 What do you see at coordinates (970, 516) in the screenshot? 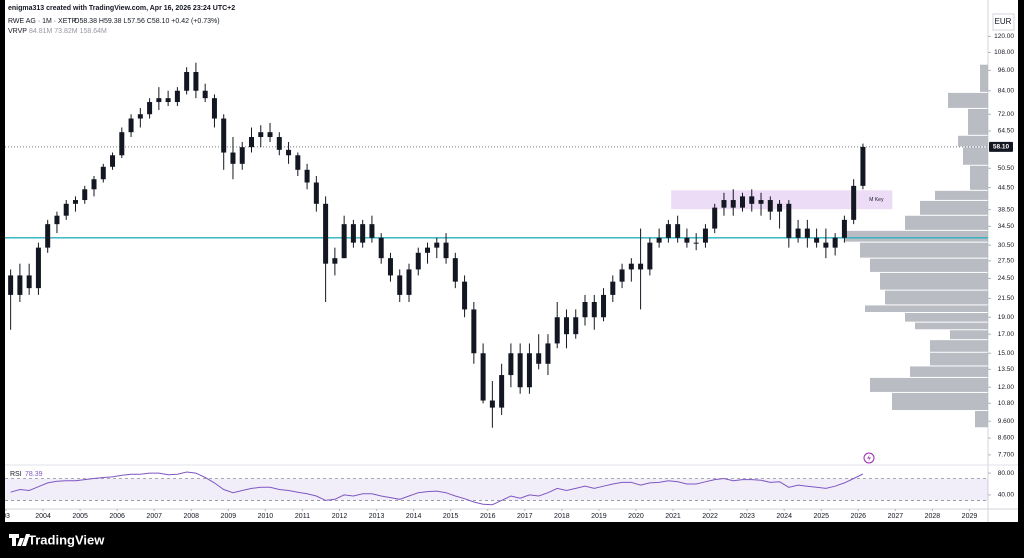
I see `x-tick-label: 2029` at bounding box center [970, 516].